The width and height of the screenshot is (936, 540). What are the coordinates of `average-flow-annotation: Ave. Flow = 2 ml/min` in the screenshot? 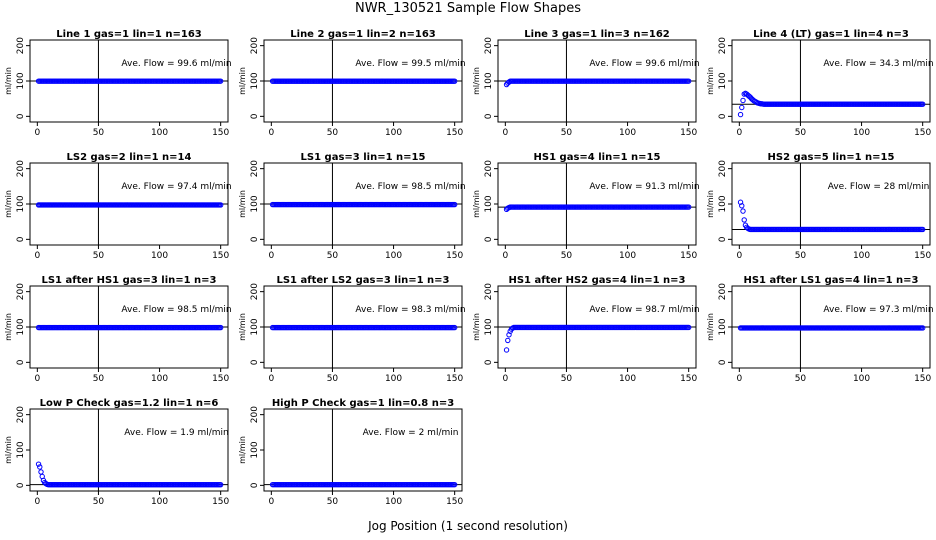 It's located at (411, 433).